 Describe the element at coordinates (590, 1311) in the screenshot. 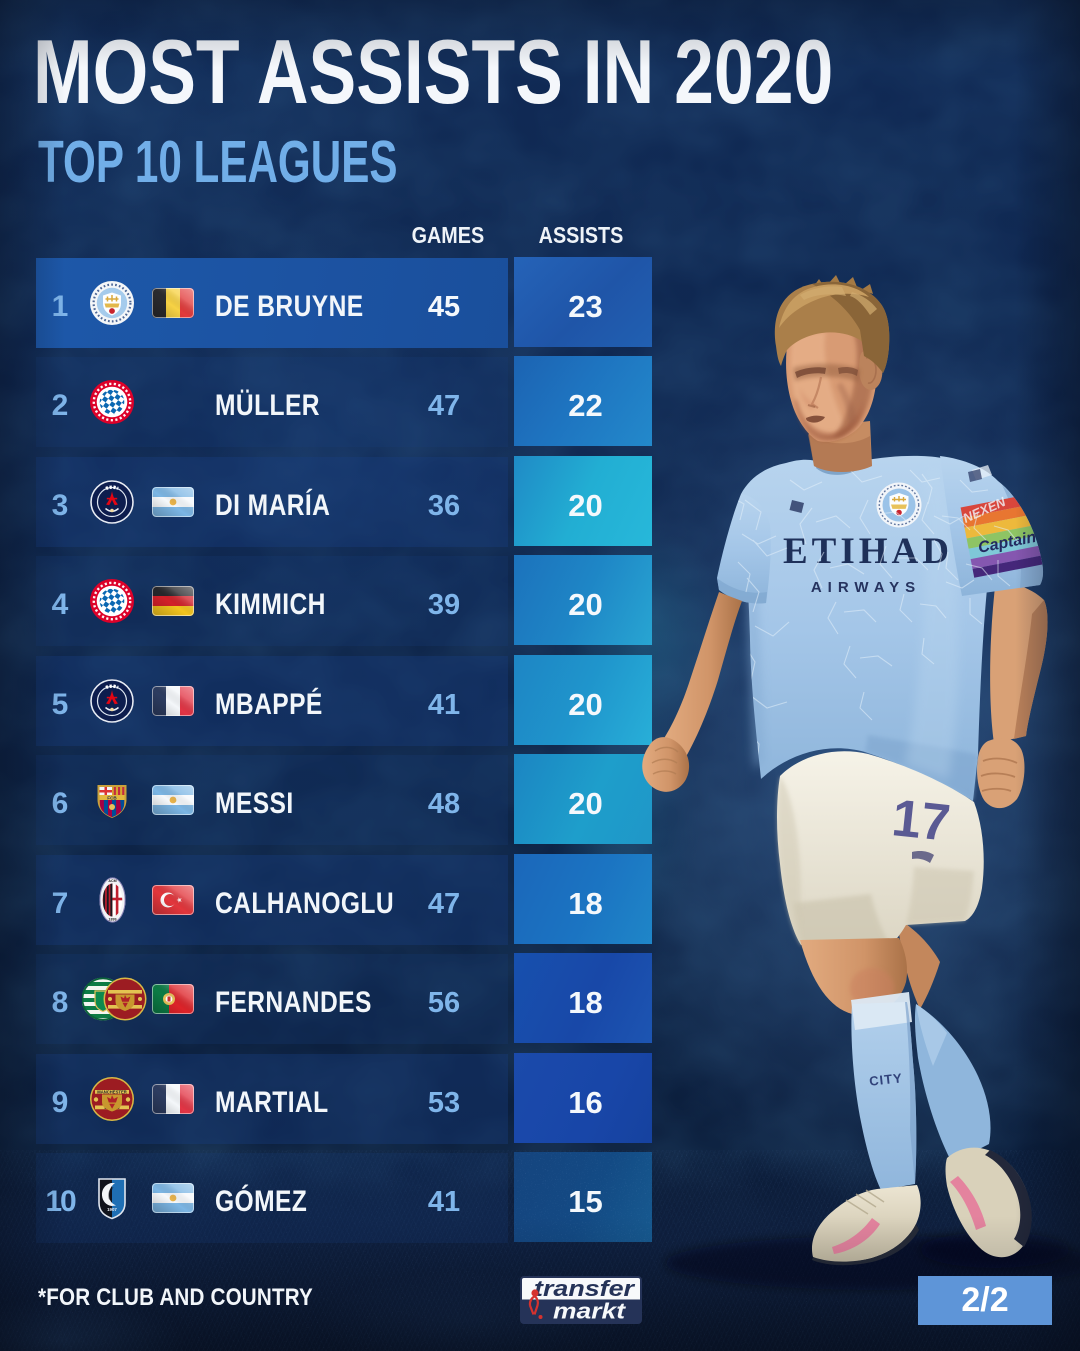

I see `svg-text: markt` at that location.